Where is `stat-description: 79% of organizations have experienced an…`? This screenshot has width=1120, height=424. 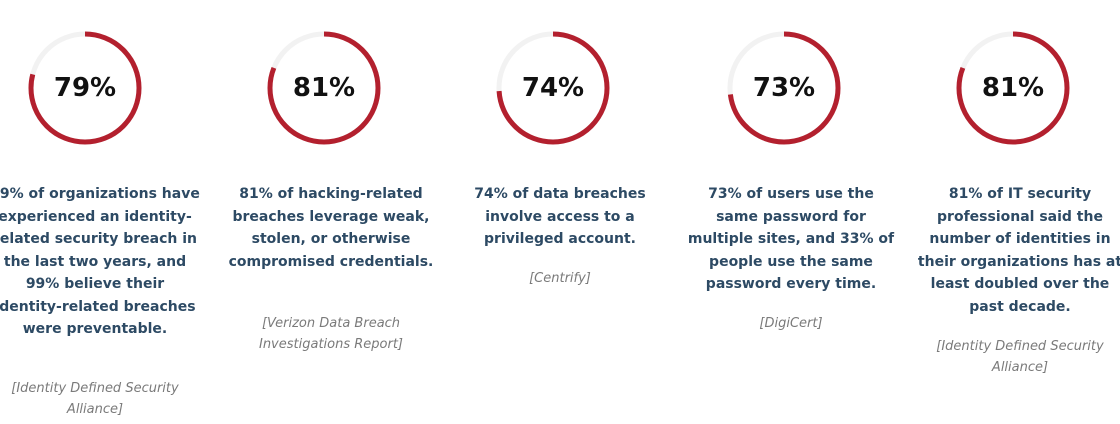
stat-description: 79% of organizations have experienced an… is located at coordinates (100, 261).